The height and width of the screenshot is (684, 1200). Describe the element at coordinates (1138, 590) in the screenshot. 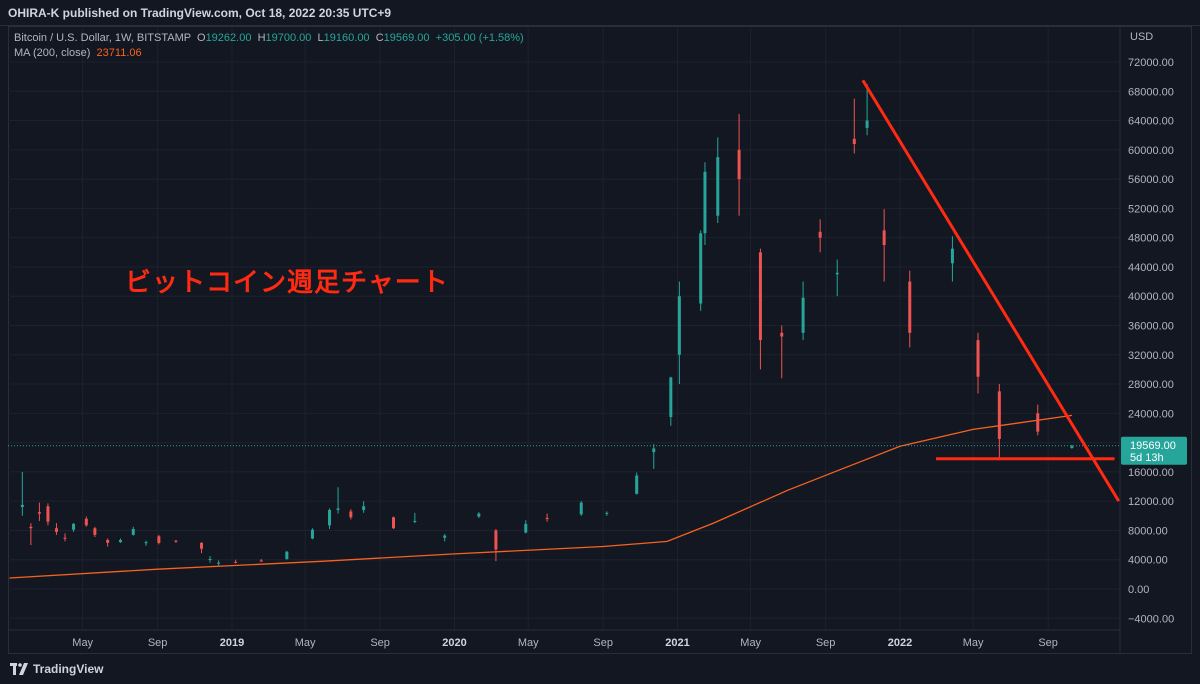

I see `price-tick-label: 0.00` at that location.